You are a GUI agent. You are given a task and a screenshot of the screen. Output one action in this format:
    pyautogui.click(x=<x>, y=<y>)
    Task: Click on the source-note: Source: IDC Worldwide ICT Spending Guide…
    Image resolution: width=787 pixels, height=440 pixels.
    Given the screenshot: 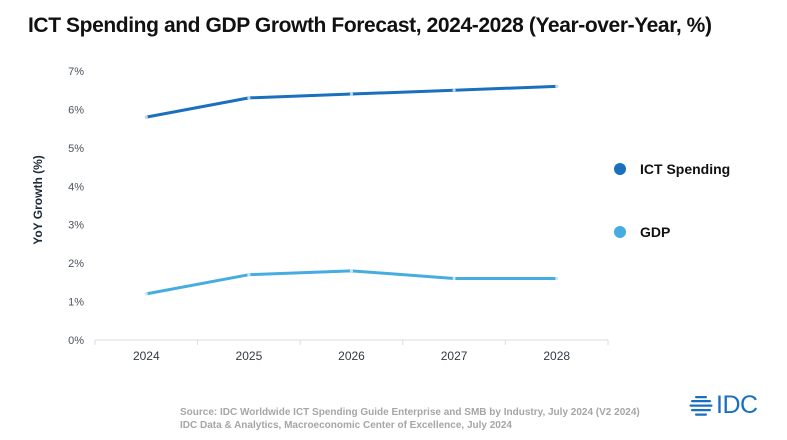 What is the action you would take?
    pyautogui.click(x=410, y=419)
    